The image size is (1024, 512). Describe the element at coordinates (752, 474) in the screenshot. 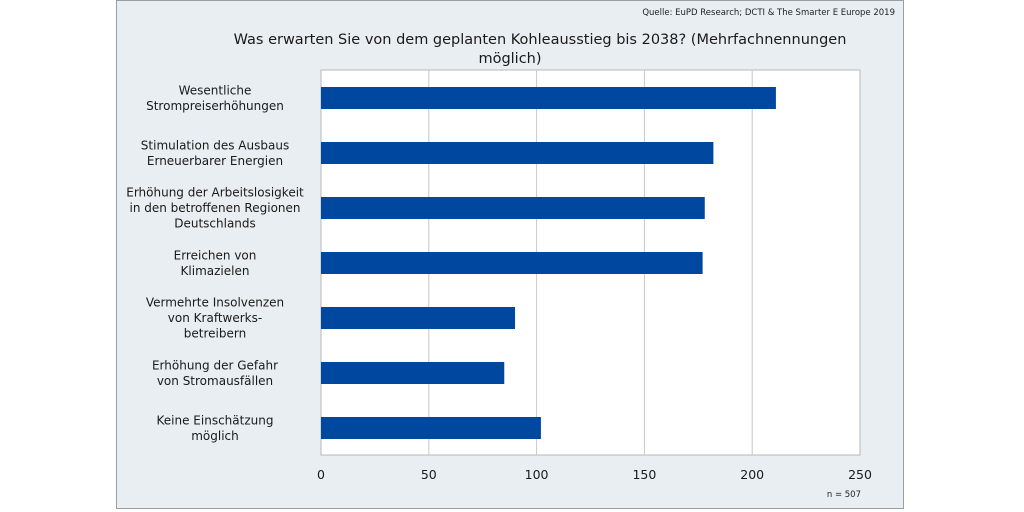

I see `x-tick-label: 200` at that location.